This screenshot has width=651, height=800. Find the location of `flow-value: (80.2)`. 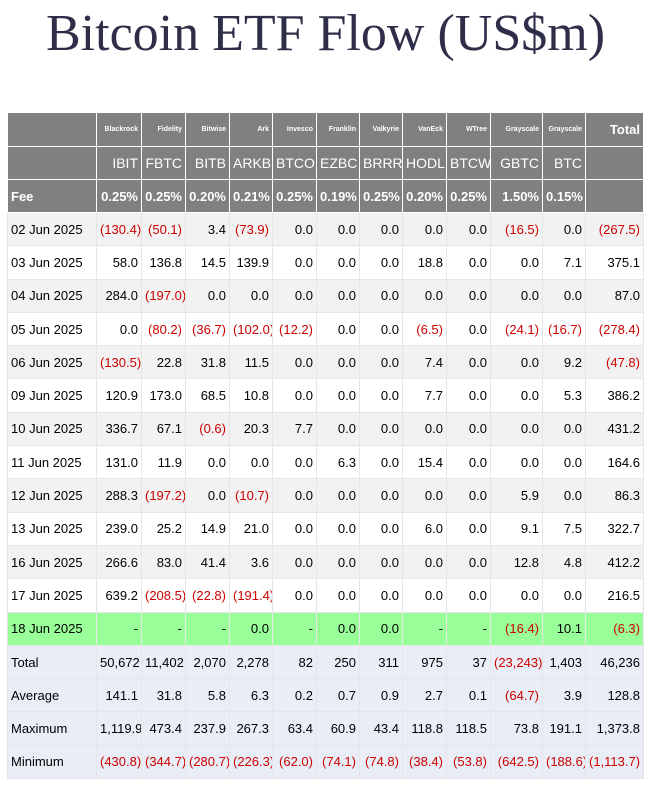

flow-value: (80.2) is located at coordinates (163, 329).